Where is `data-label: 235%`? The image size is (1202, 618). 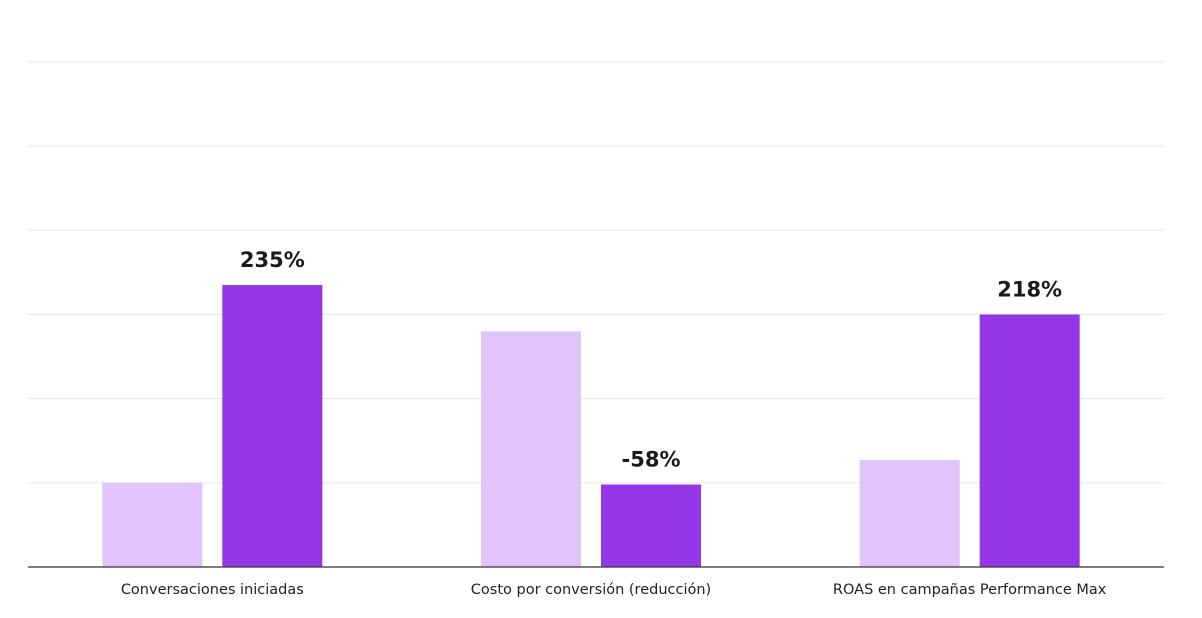
data-label: 235% is located at coordinates (272, 260).